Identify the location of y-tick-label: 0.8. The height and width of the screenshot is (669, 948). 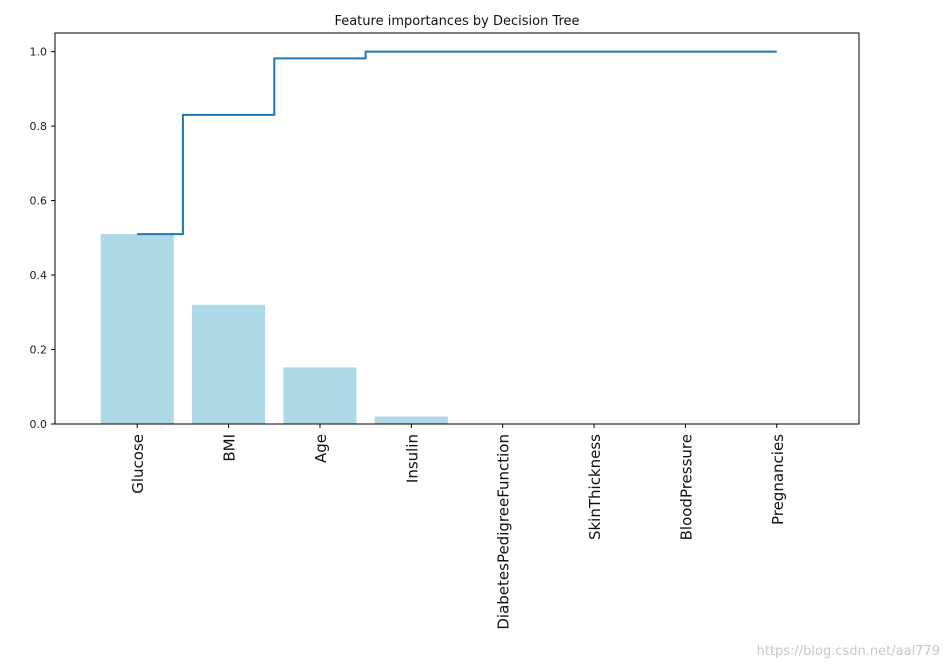
(39, 126).